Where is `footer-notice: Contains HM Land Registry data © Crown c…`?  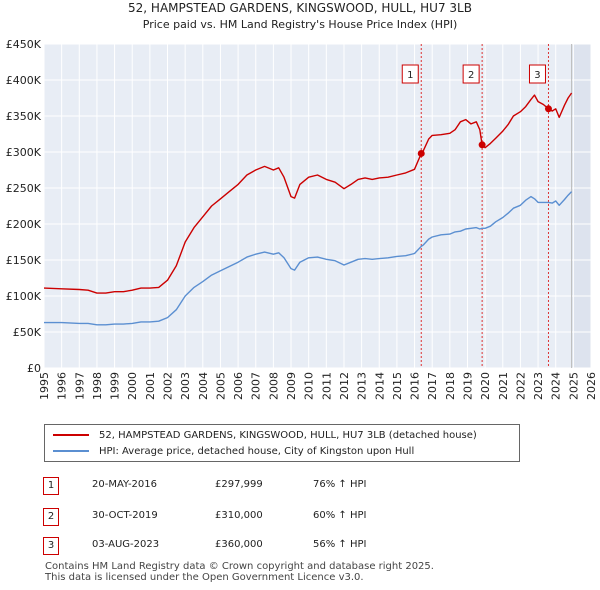 footer-notice: Contains HM Land Registry data © Crown c… is located at coordinates (239, 572).